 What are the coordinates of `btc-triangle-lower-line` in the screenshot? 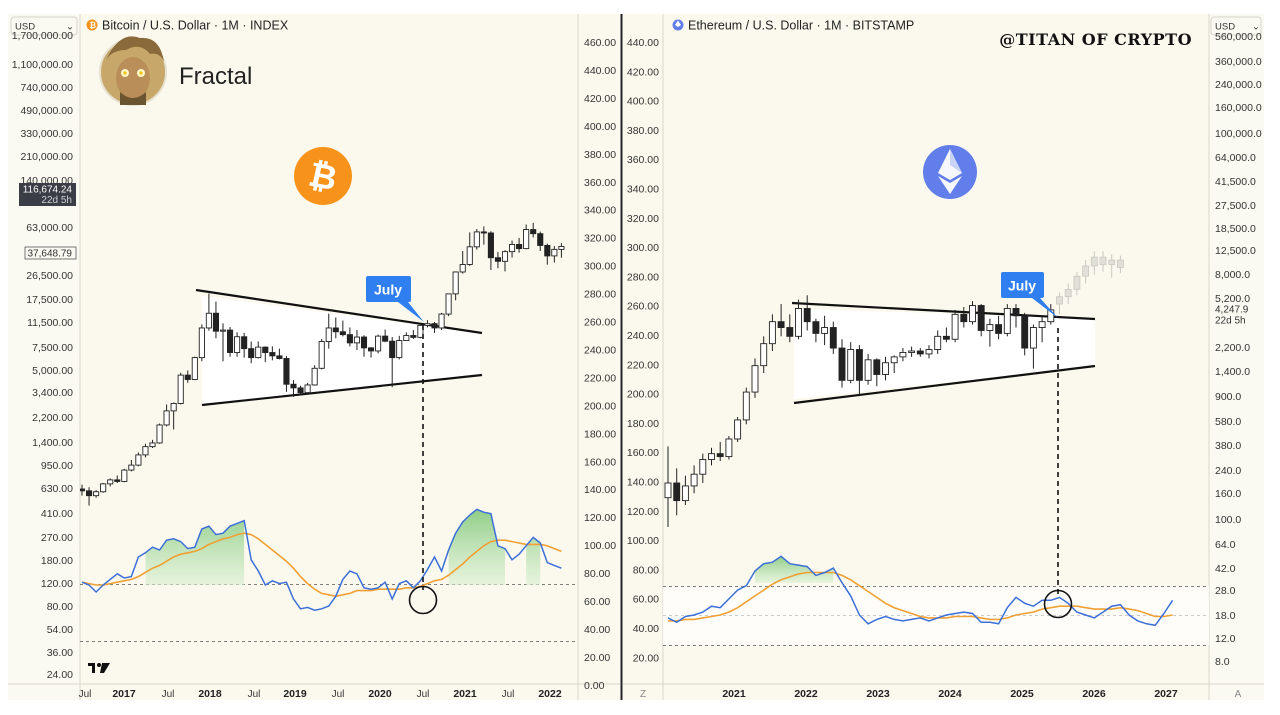 It's located at (342, 390).